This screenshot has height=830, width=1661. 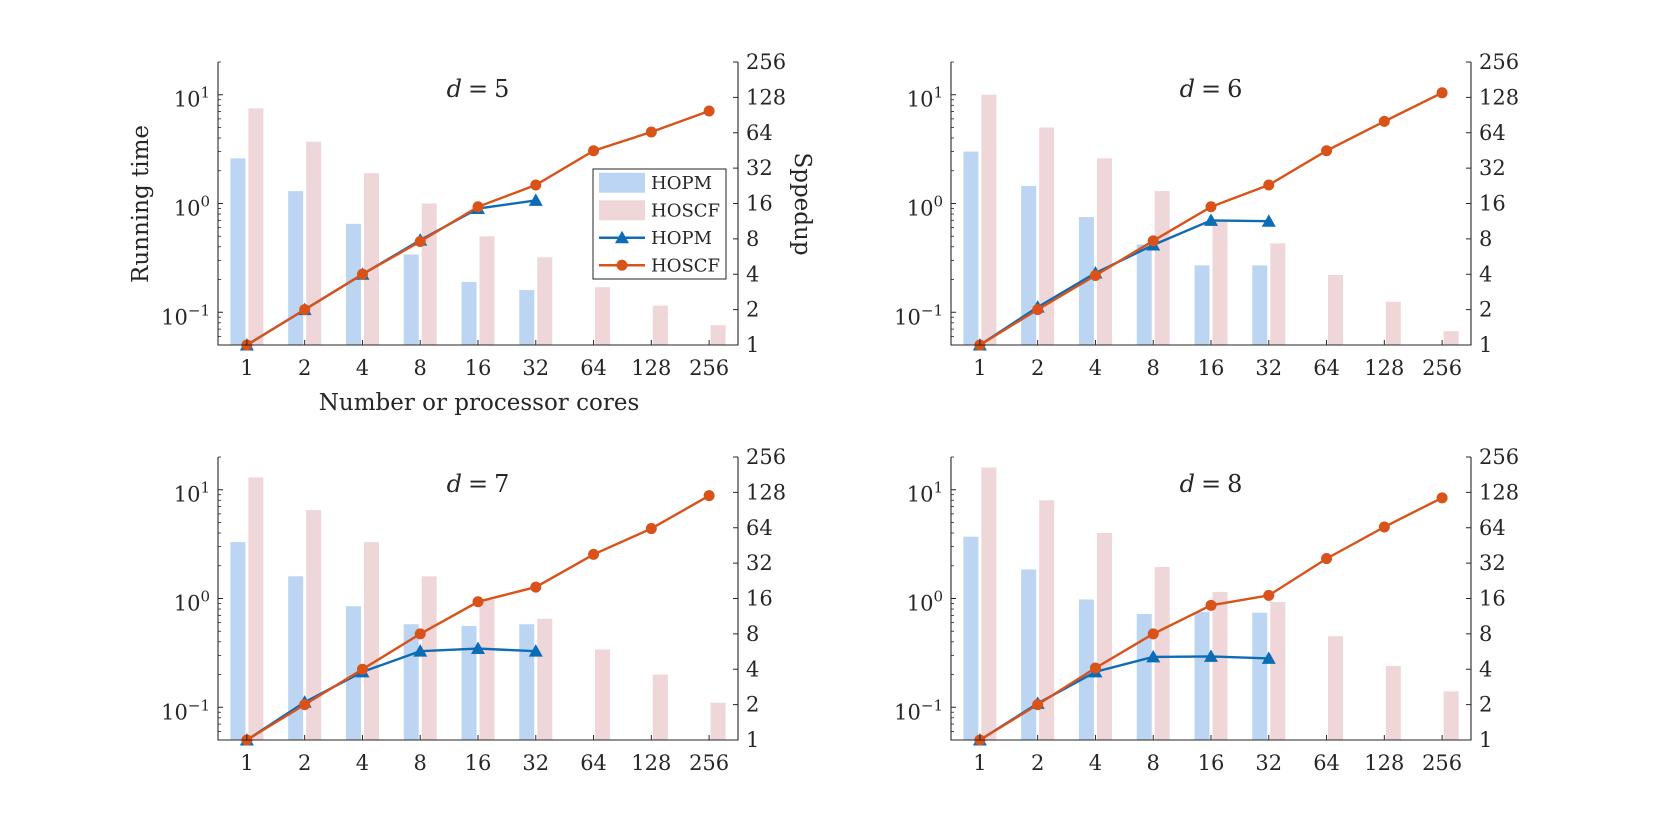 I want to click on left-tick-label: 10⁰, so click(x=192, y=602).